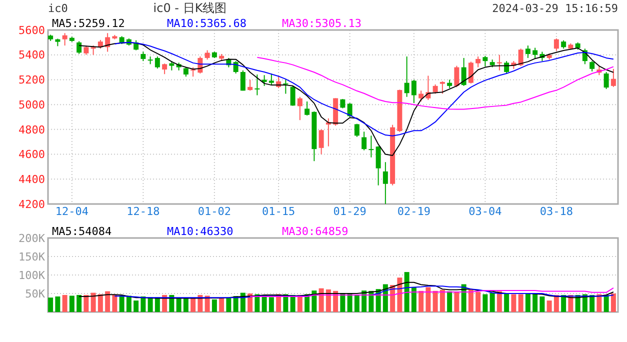  What do you see at coordinates (190, 8) in the screenshot?
I see `chart-title: ic0 - 日K线图` at bounding box center [190, 8].